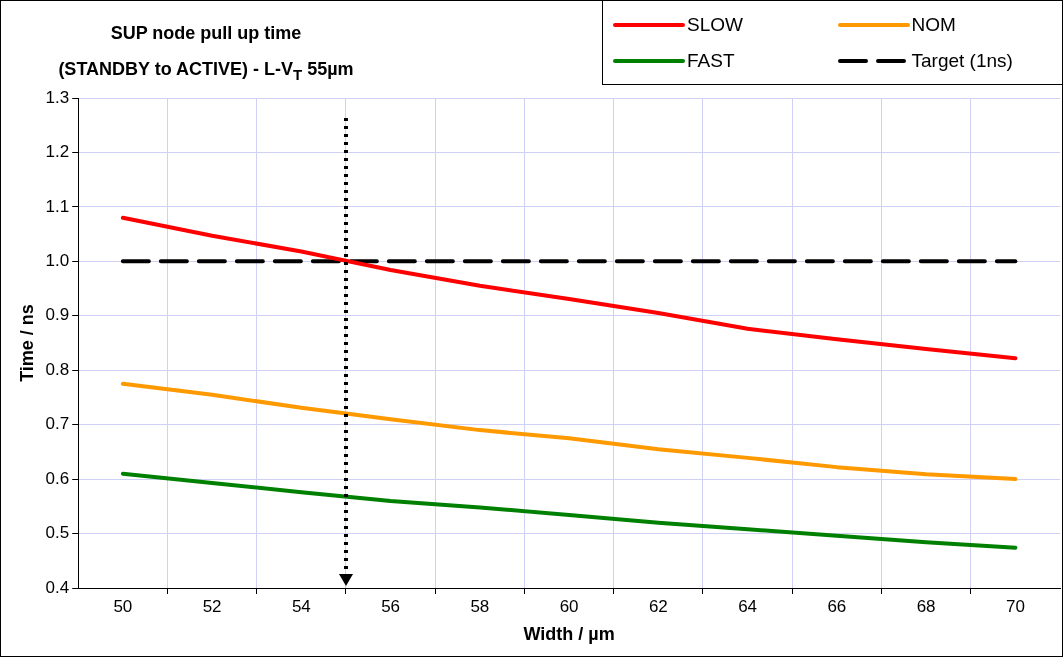 The width and height of the screenshot is (1063, 657). Describe the element at coordinates (748, 606) in the screenshot. I see `x-tick-label: 64` at that location.